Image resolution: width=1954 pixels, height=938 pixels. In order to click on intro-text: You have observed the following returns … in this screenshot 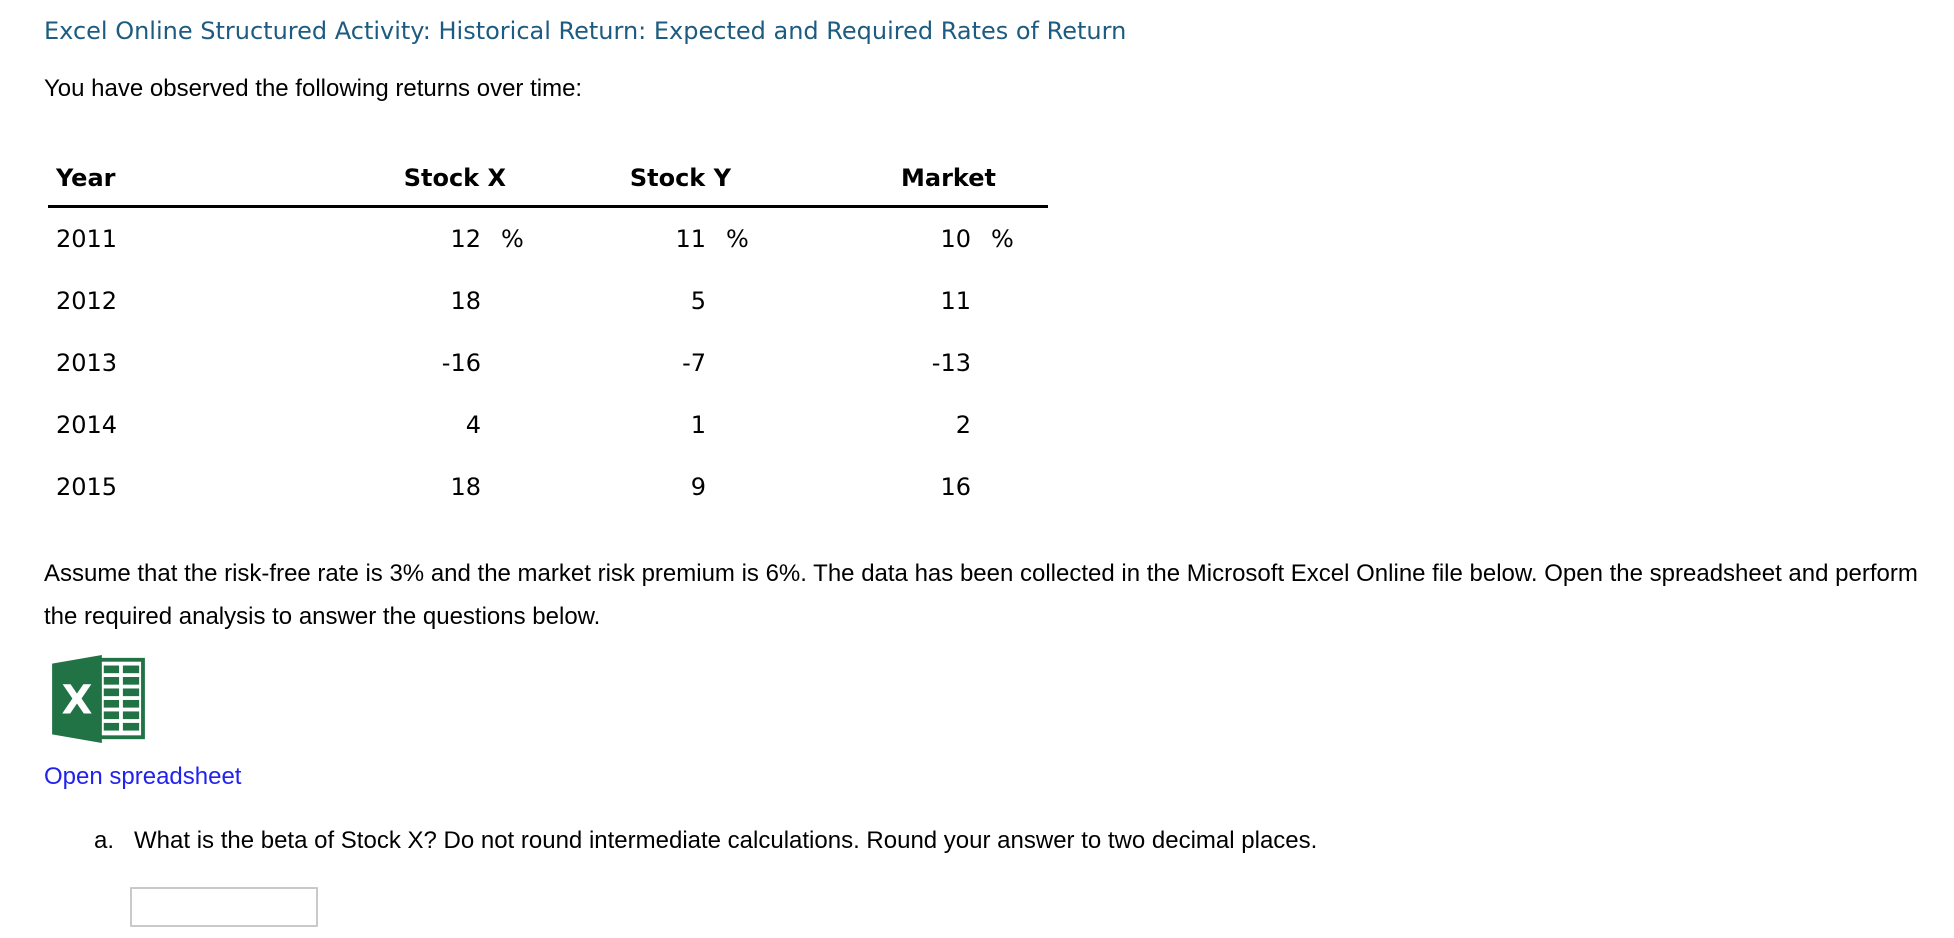, I will do `click(313, 88)`.